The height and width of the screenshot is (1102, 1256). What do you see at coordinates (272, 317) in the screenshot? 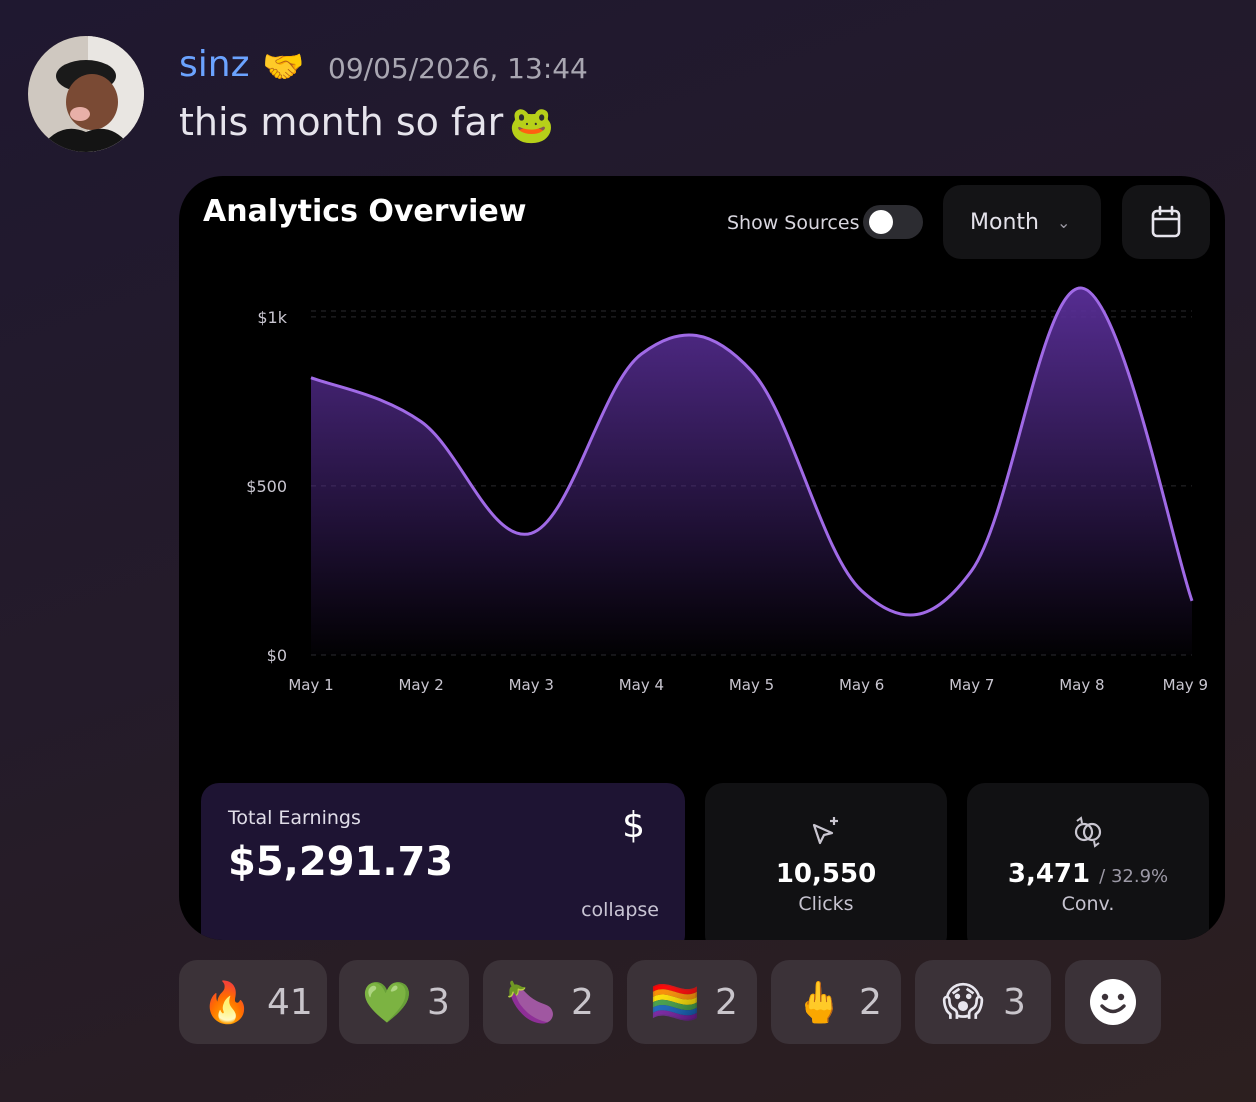
I see `y-tick-label: $1k` at bounding box center [272, 317].